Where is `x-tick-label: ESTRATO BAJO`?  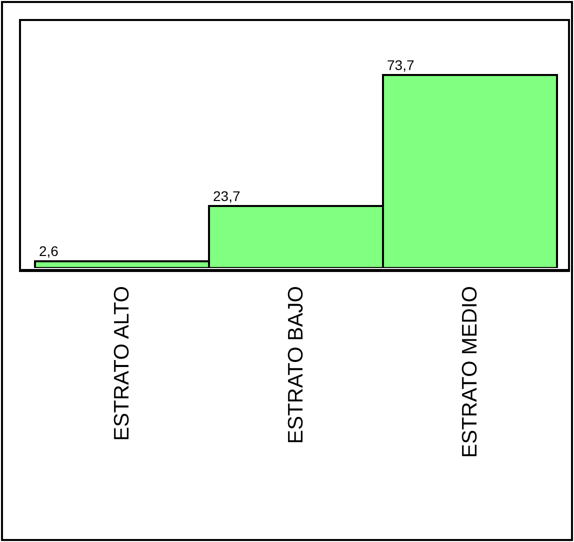 x-tick-label: ESTRATO BAJO is located at coordinates (296, 365).